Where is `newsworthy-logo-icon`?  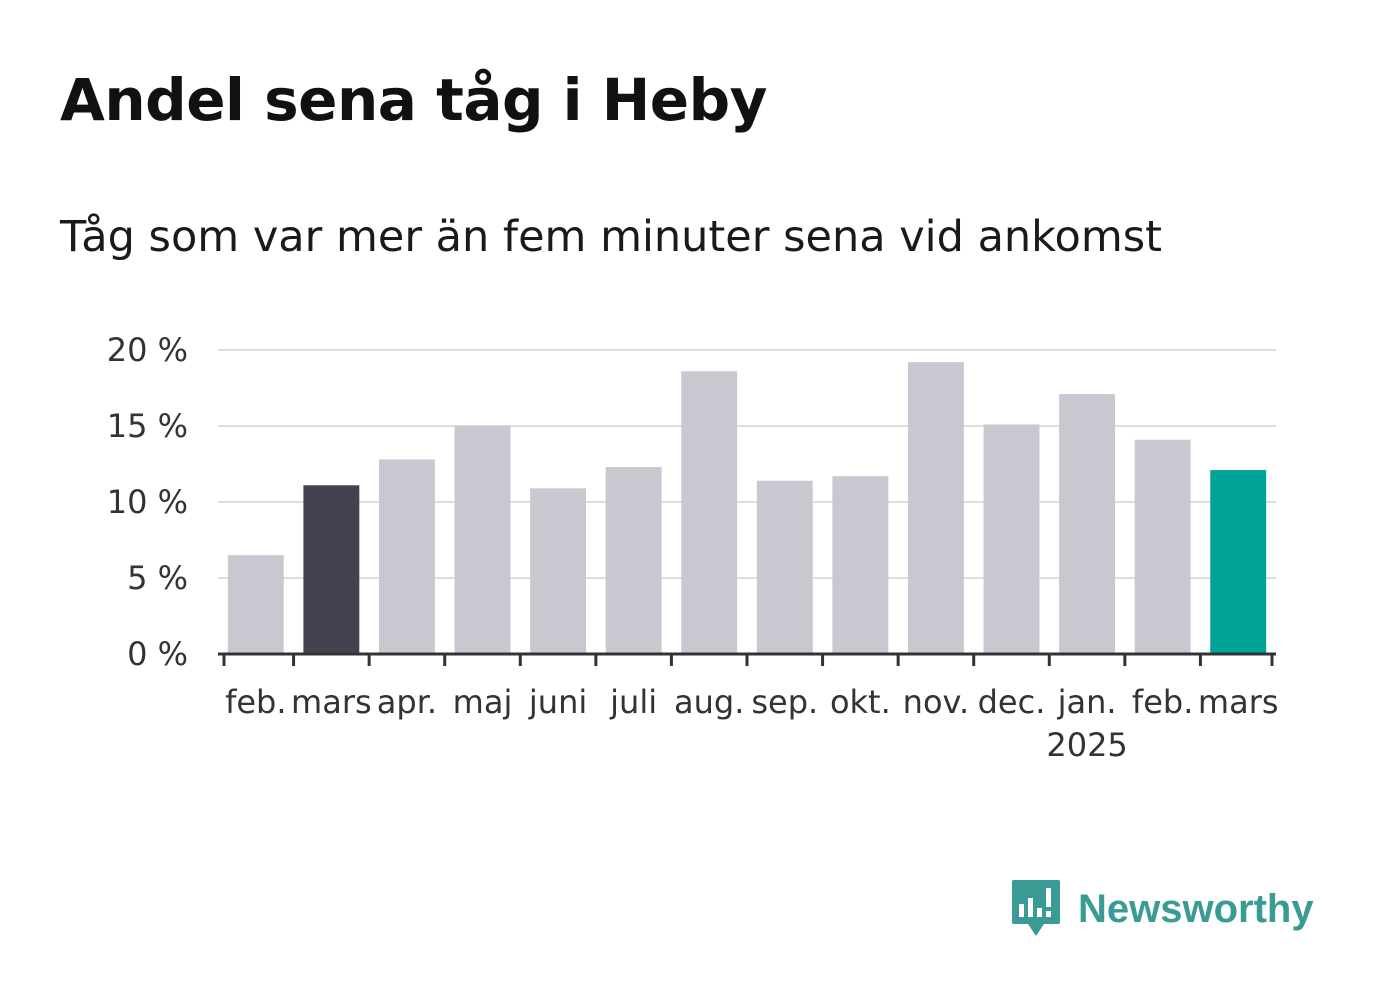 newsworthy-logo-icon is located at coordinates (1036, 908).